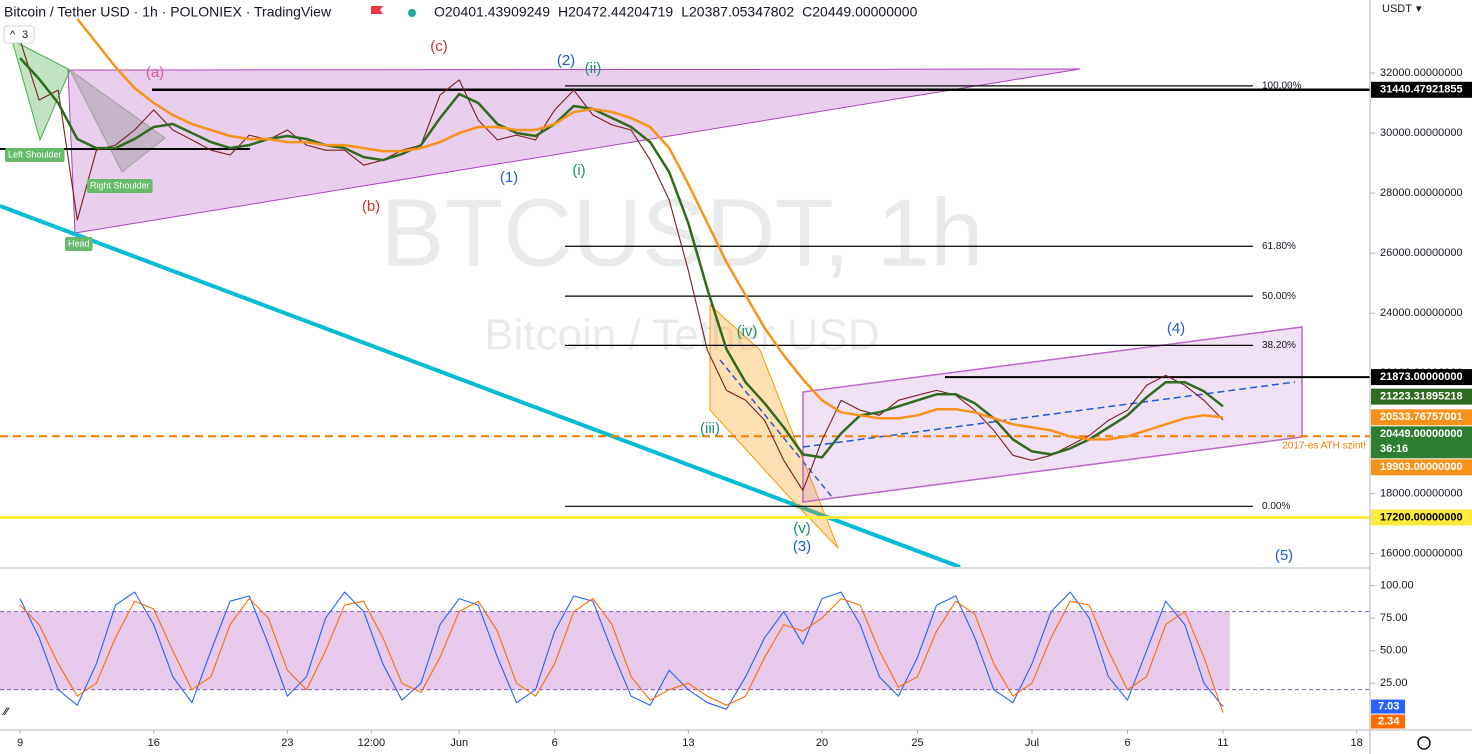 Image resolution: width=1472 pixels, height=754 pixels. I want to click on wave-label: (iv), so click(747, 331).